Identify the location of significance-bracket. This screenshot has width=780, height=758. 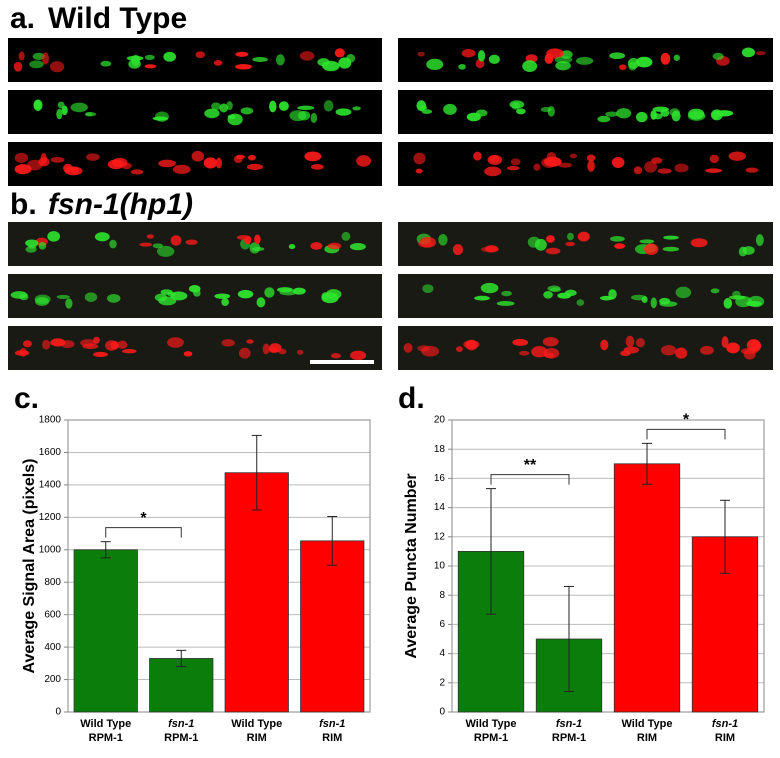
(530, 479).